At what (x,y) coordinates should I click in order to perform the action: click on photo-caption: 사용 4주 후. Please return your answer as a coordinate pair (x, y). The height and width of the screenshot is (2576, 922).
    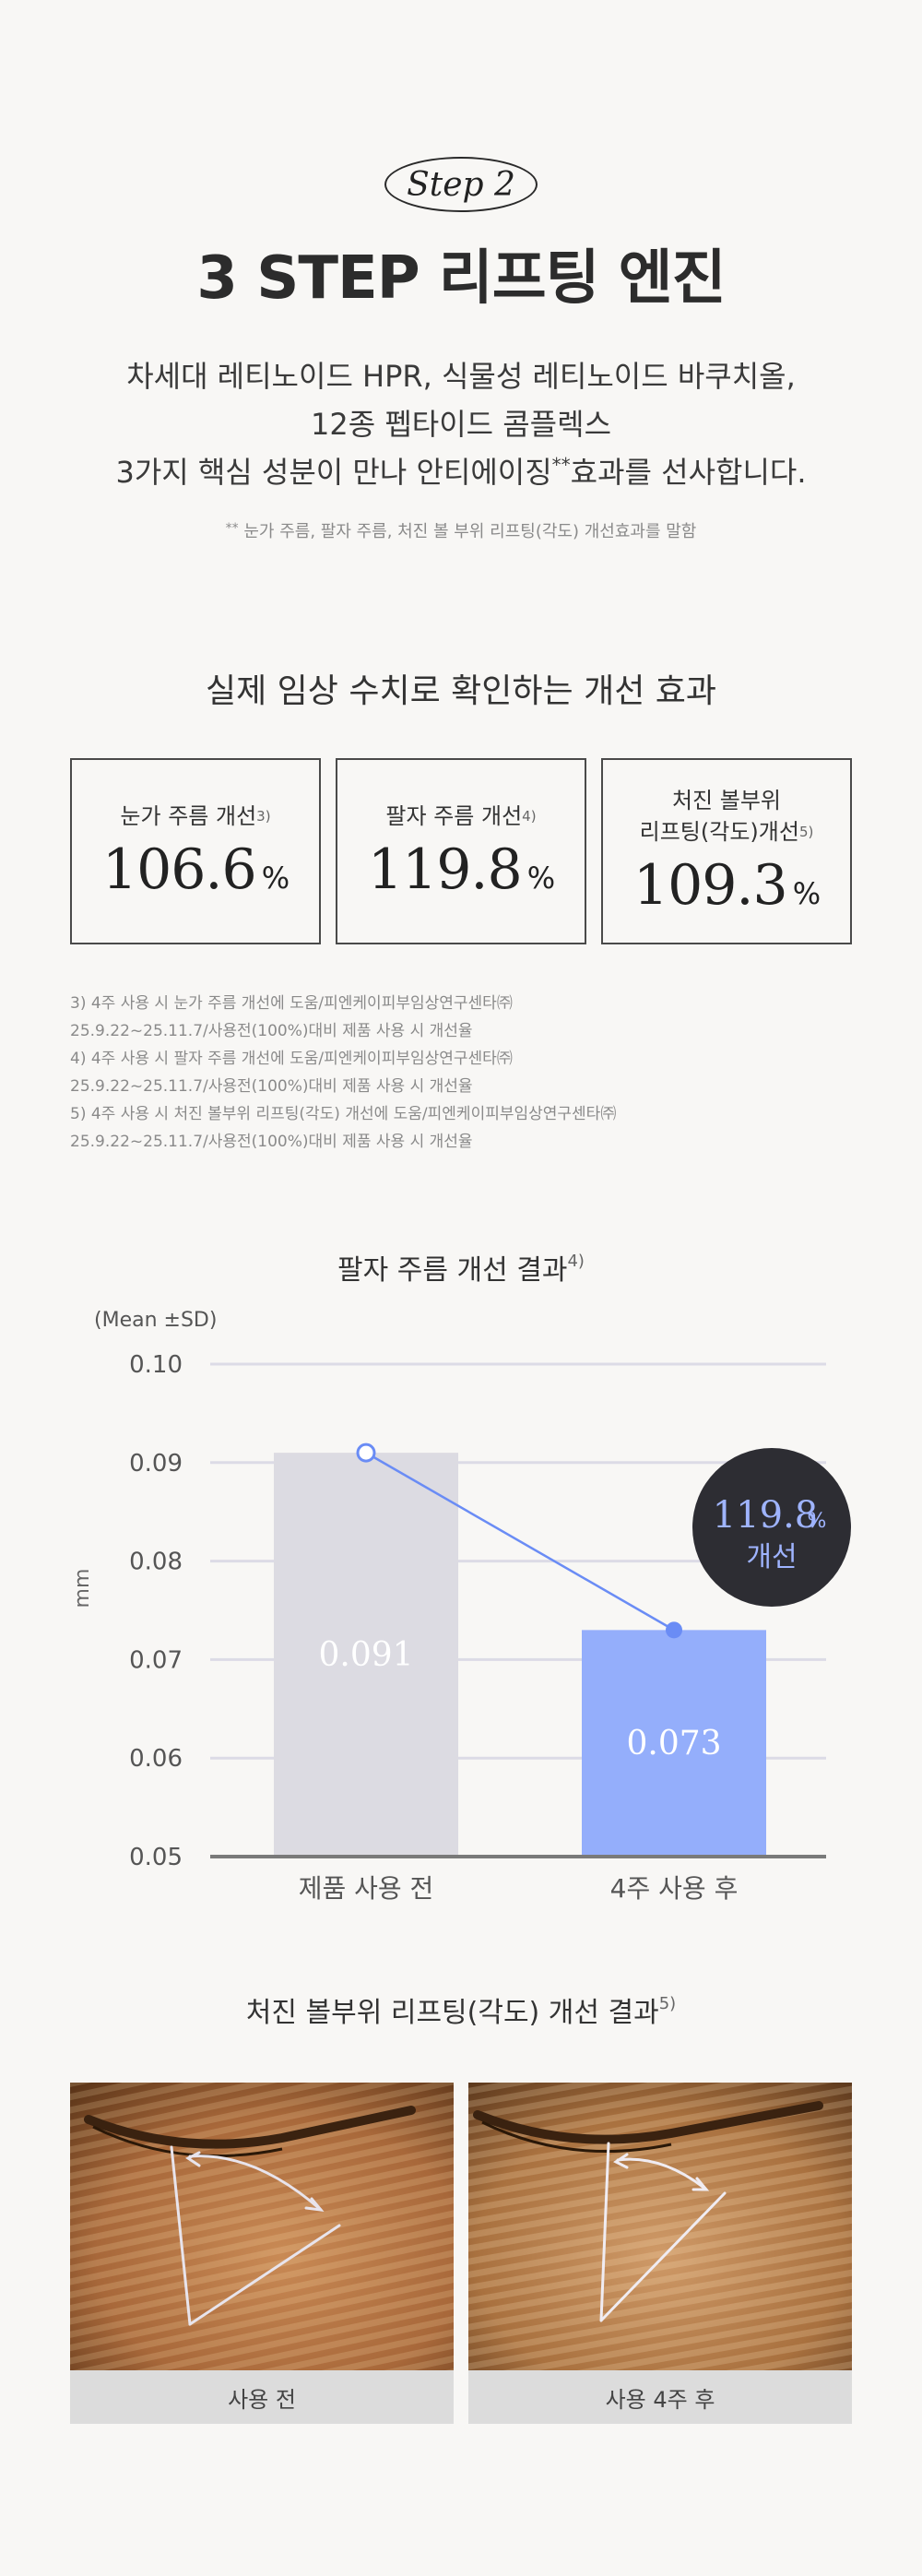
    Looking at the image, I should click on (660, 2397).